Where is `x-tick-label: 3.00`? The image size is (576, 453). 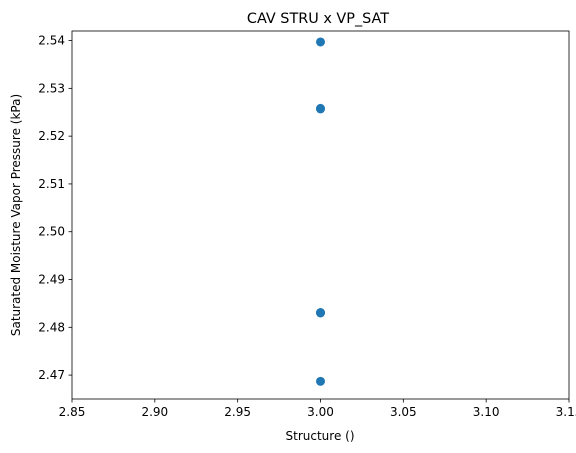 x-tick-label: 3.00 is located at coordinates (320, 412).